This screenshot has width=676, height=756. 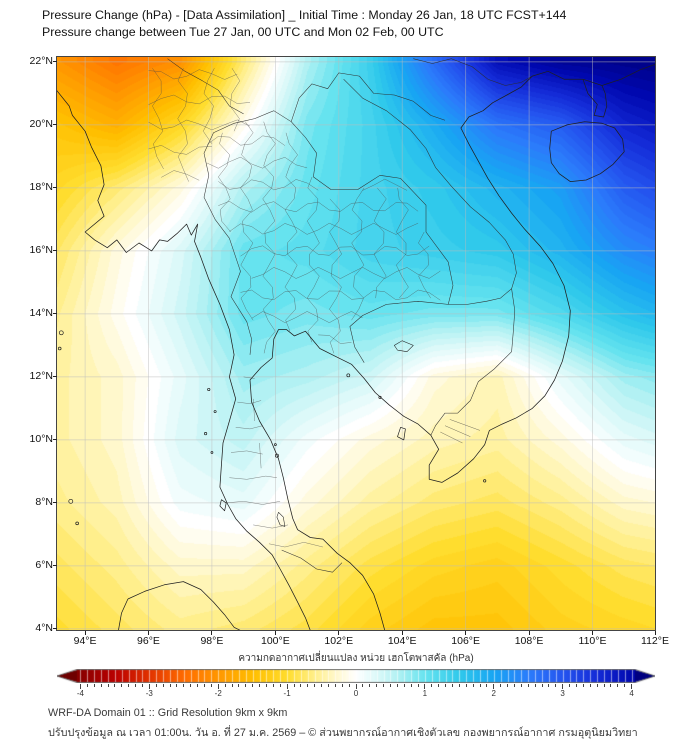 I want to click on x-tick-label: 112°E, so click(x=655, y=641).